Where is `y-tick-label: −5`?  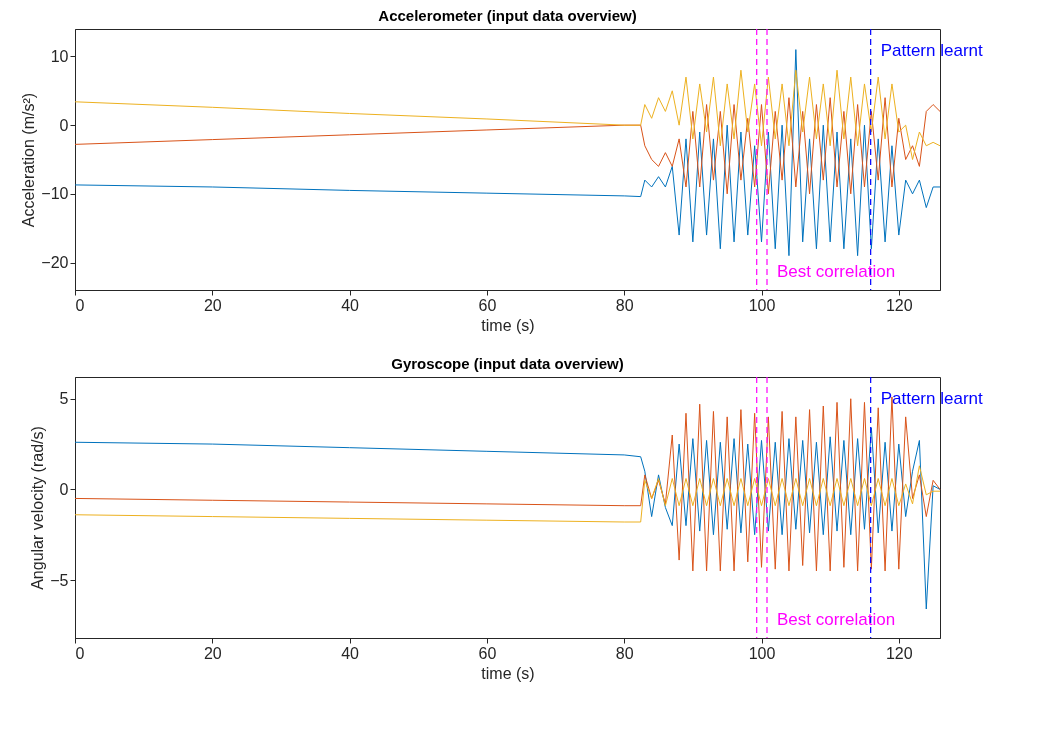 y-tick-label: −5 is located at coordinates (59, 580).